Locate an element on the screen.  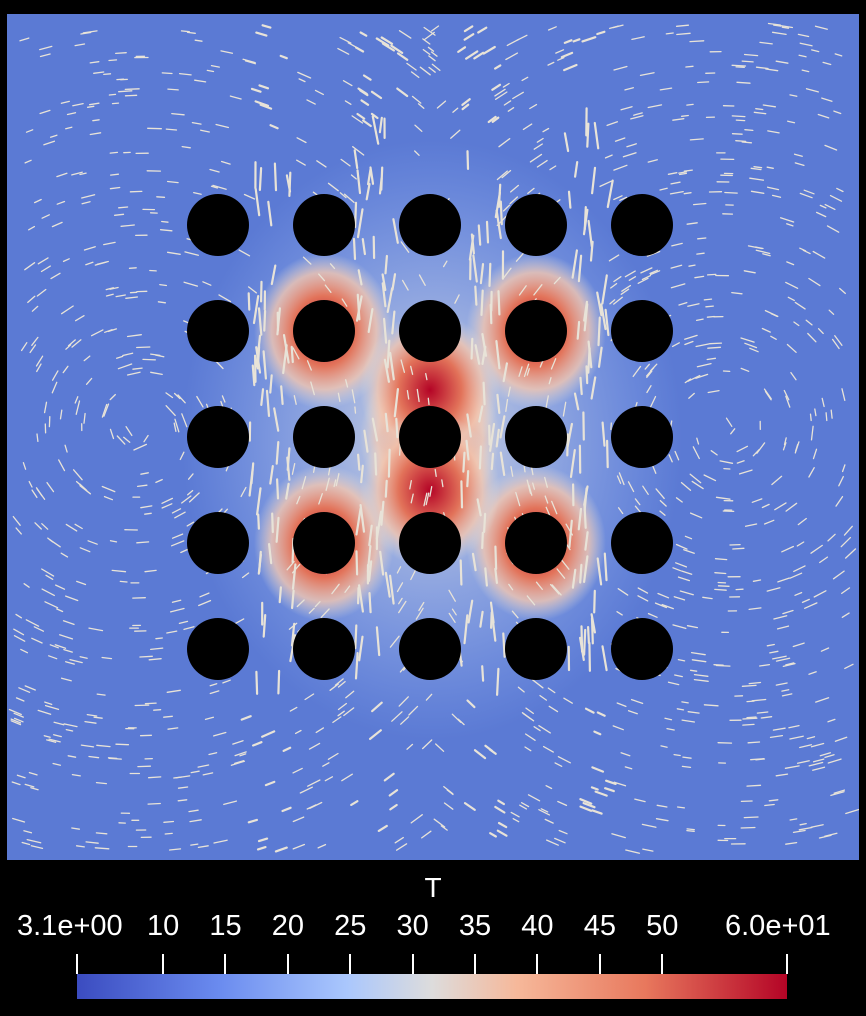
colorbar-tick-label: 30 is located at coordinates (412, 926).